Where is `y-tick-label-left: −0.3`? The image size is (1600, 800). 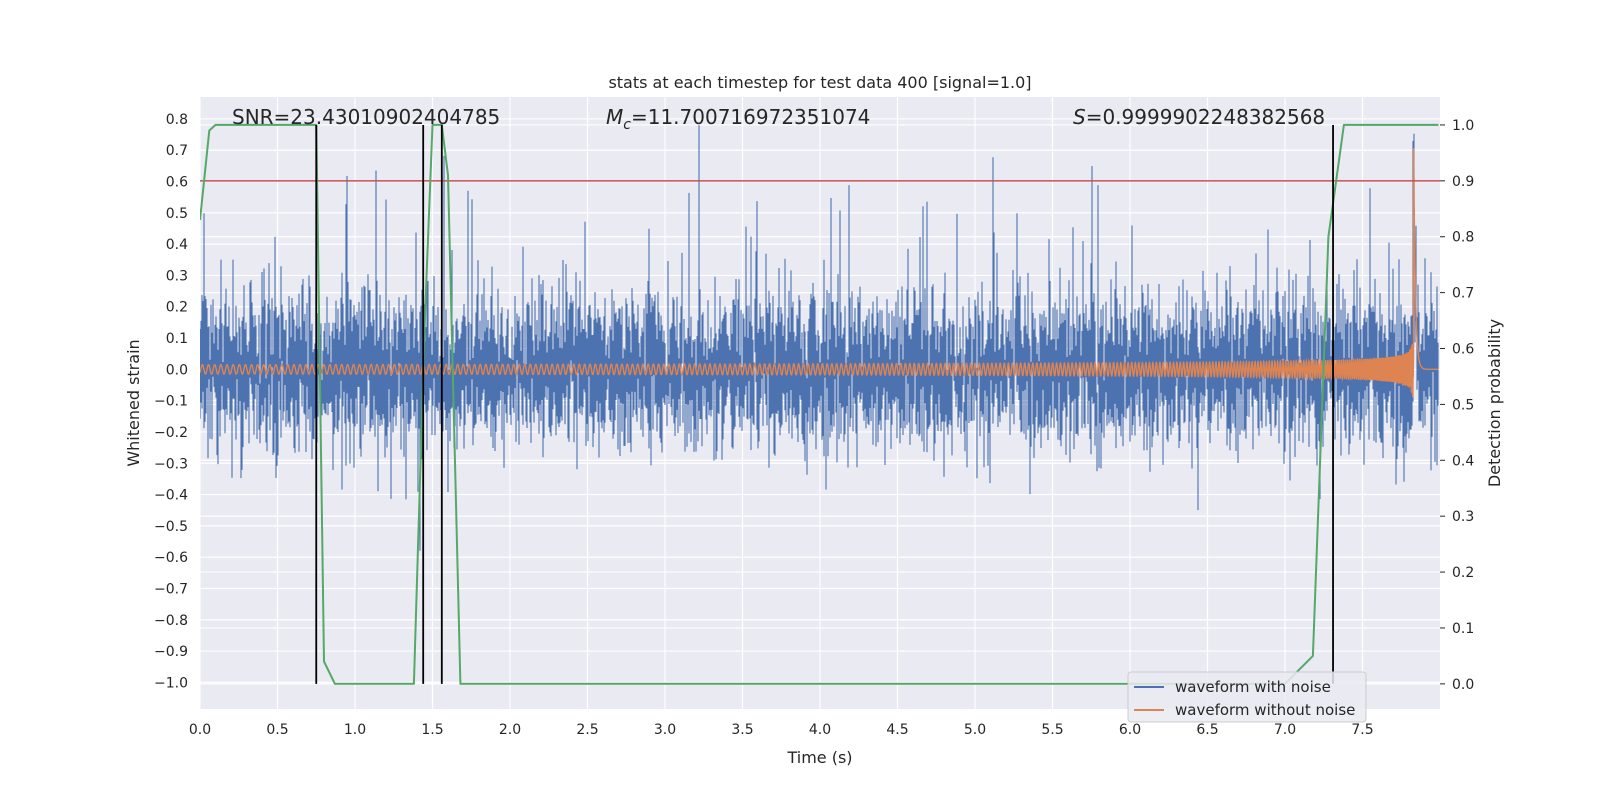
y-tick-label-left: −0.3 is located at coordinates (171, 464).